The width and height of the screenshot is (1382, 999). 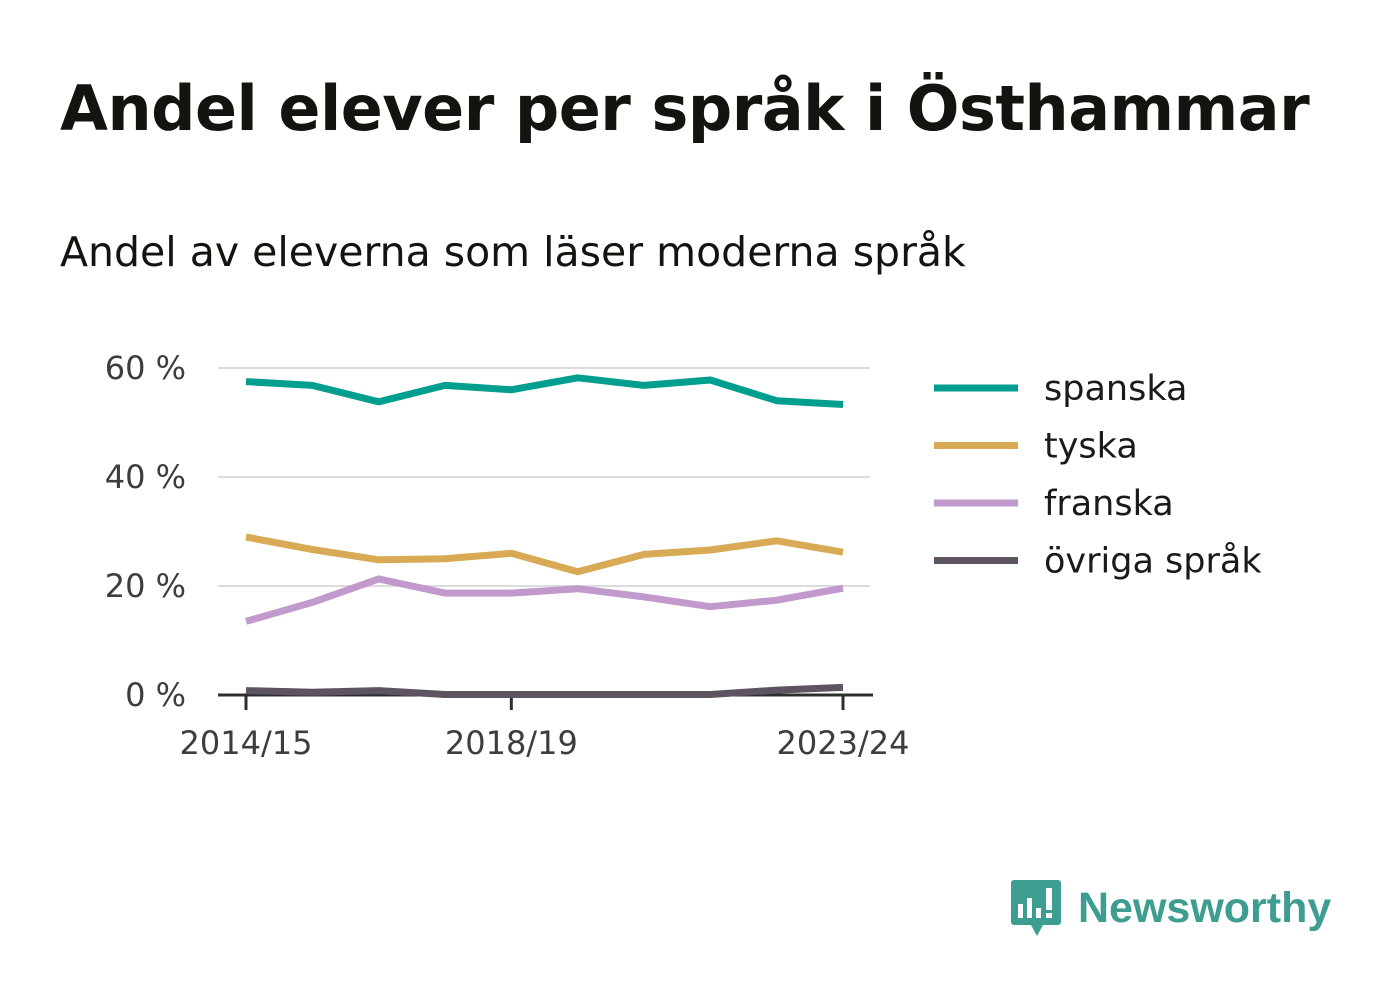 What do you see at coordinates (1098, 475) in the screenshot?
I see `legend: spanska tyska franska övriga språk` at bounding box center [1098, 475].